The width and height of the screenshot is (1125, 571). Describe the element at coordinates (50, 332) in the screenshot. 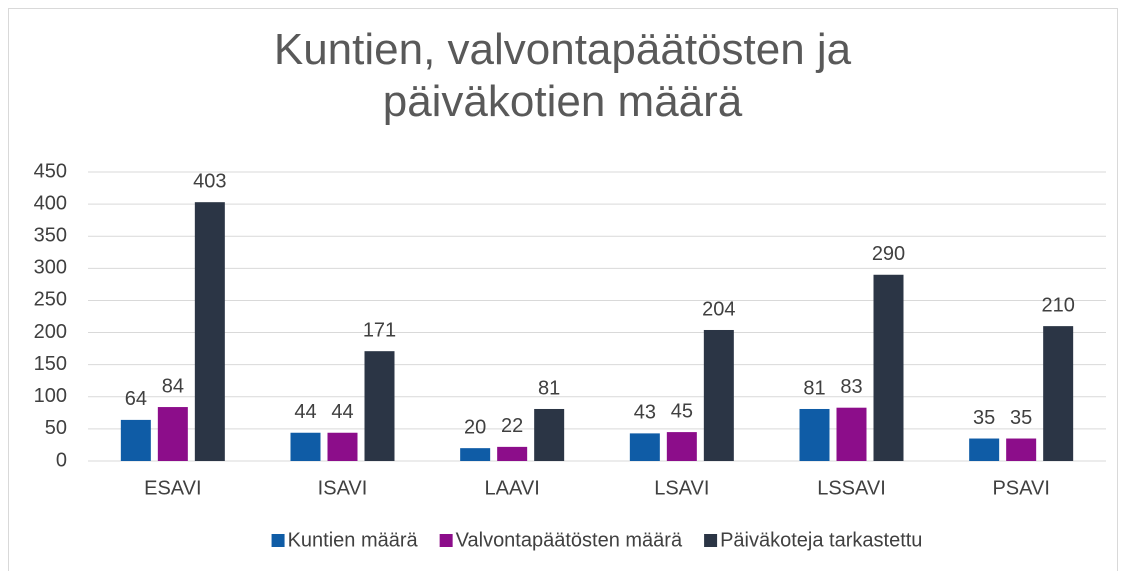

I see `y-tick-label: 200` at that location.